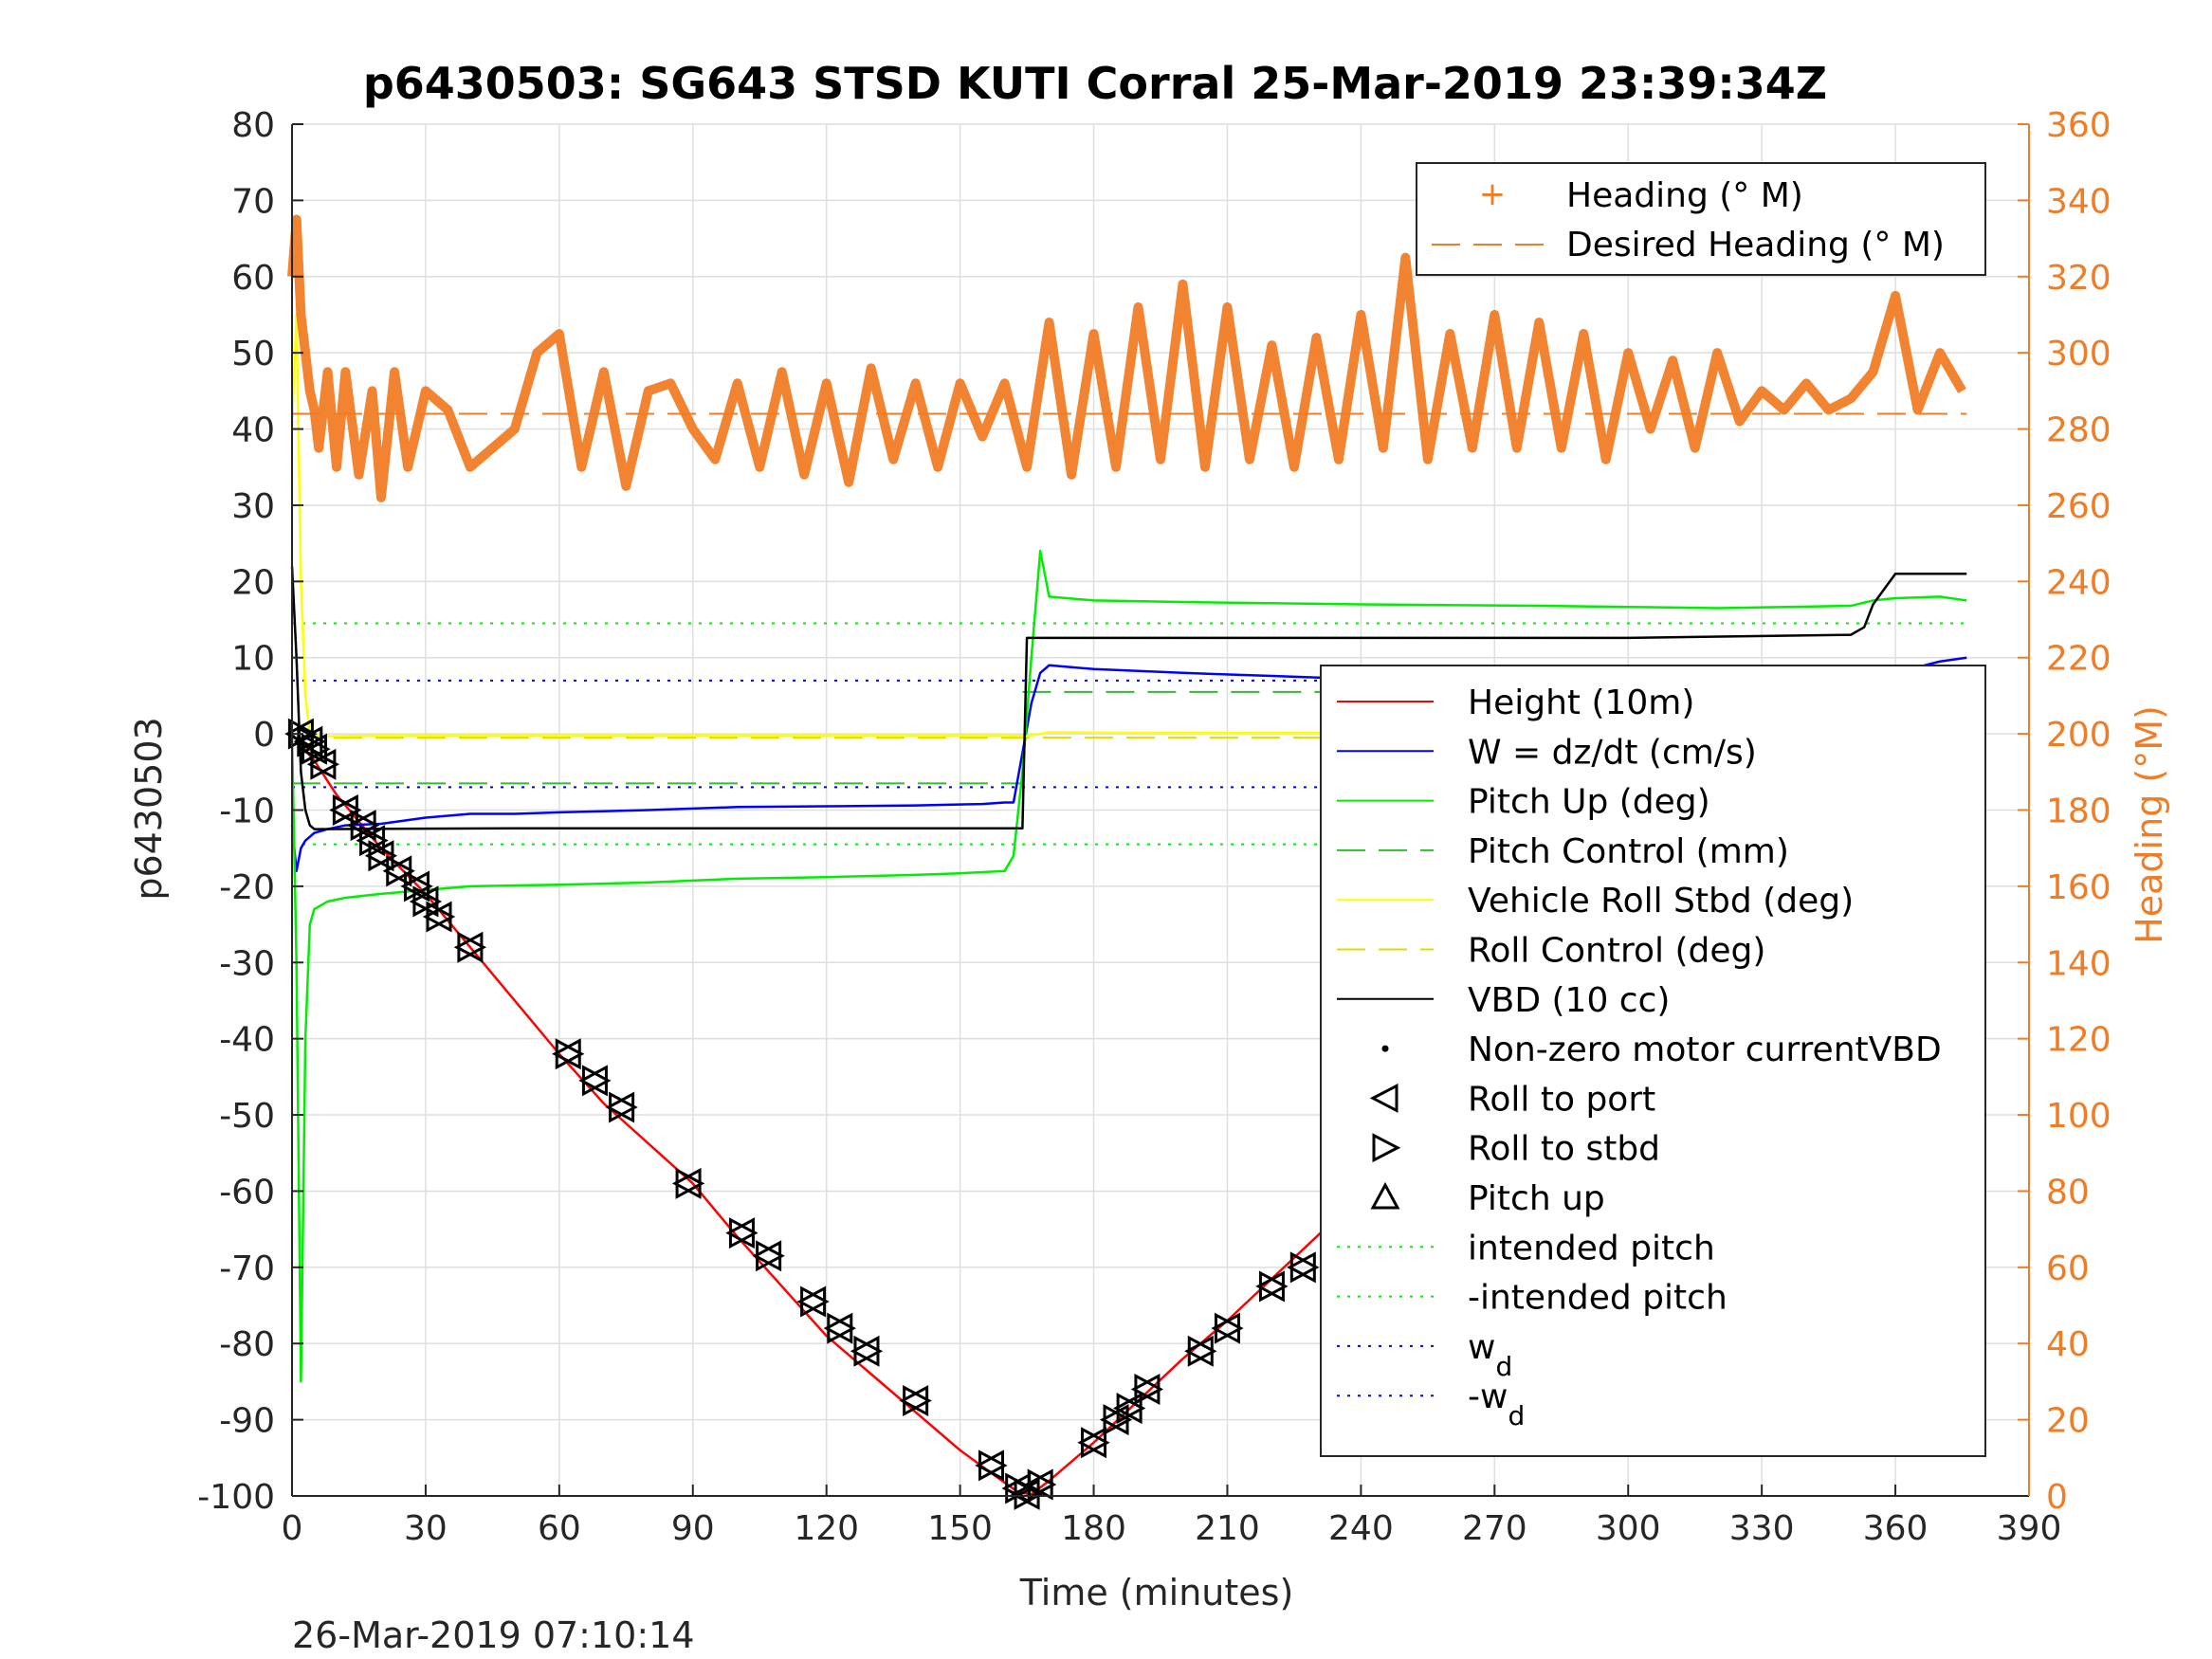 The width and height of the screenshot is (2212, 1659). Describe the element at coordinates (253, 278) in the screenshot. I see `y-tick-label: 60` at that location.